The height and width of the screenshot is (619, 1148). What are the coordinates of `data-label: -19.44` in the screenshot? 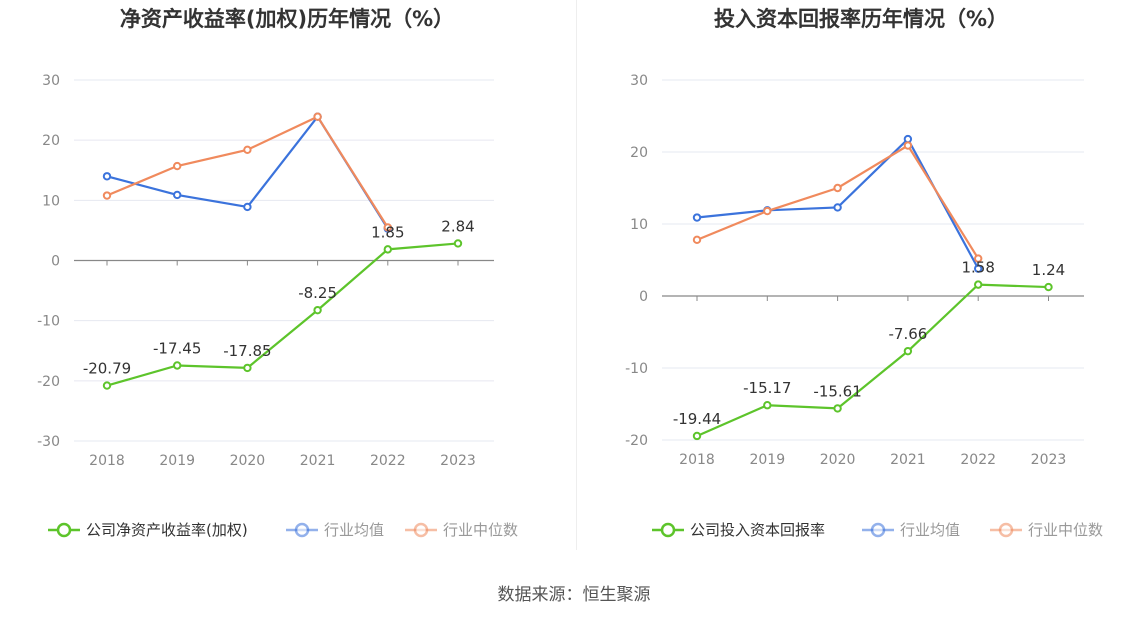 It's located at (697, 419).